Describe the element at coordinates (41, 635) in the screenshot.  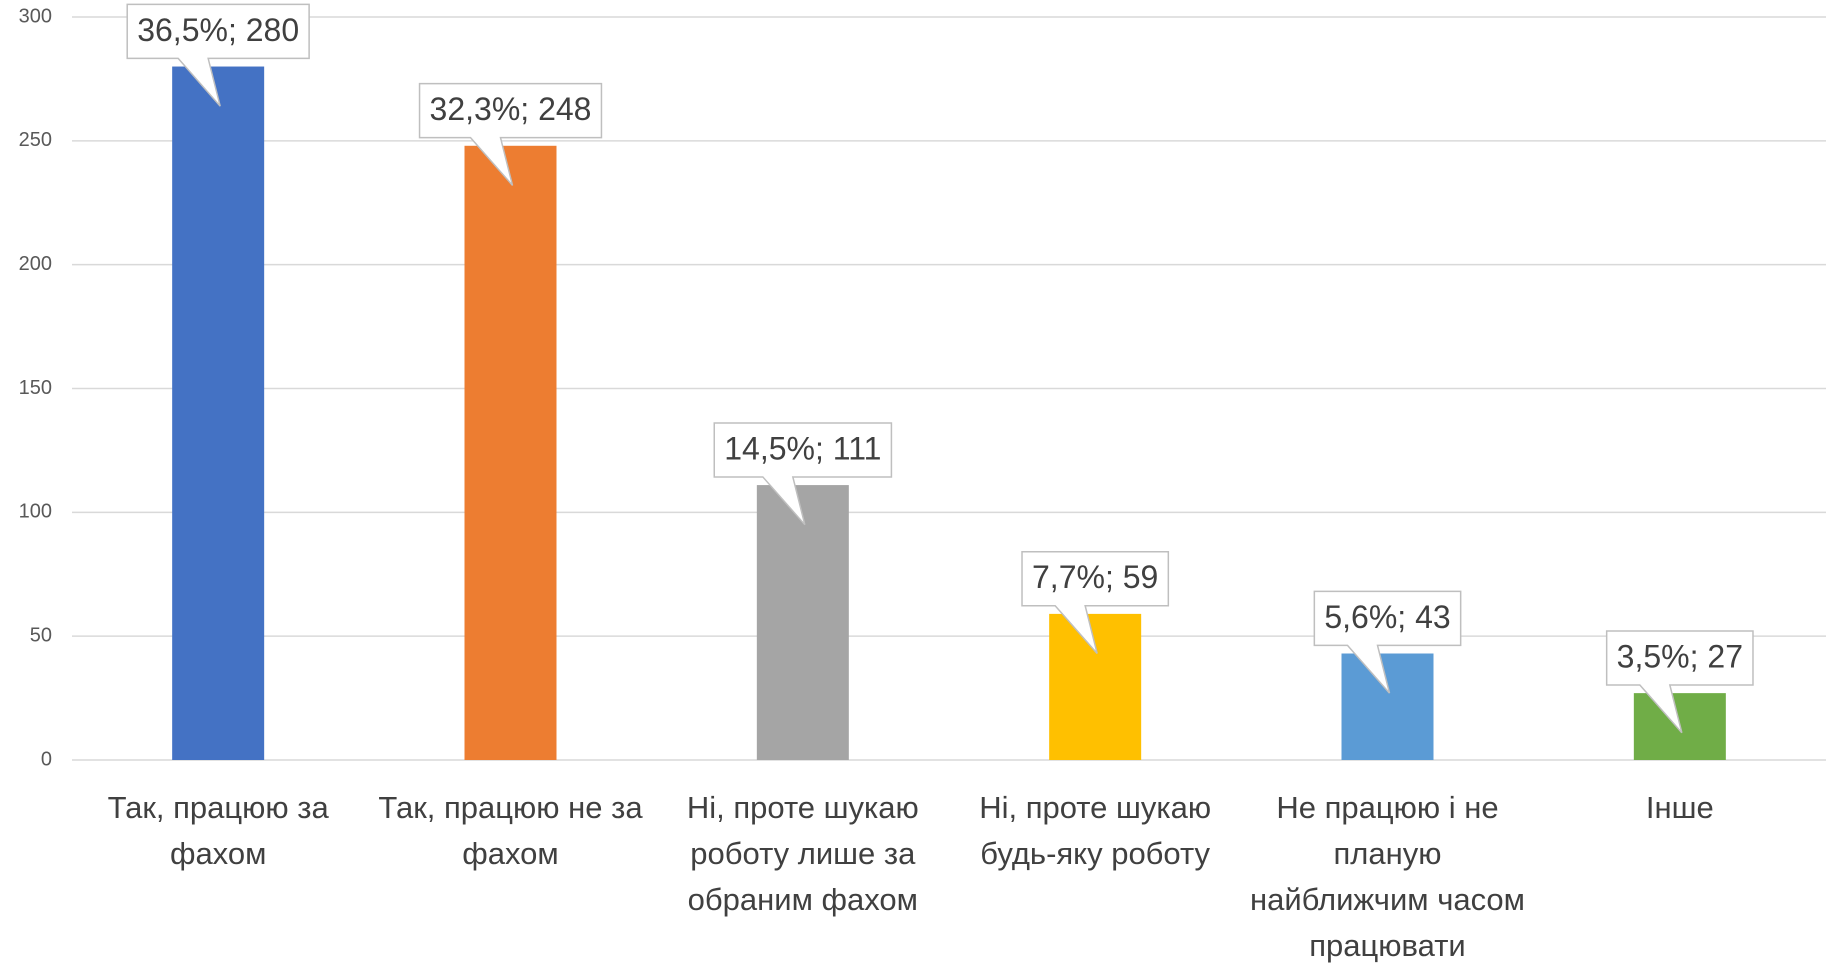
I see `y-tick-label: 50` at that location.